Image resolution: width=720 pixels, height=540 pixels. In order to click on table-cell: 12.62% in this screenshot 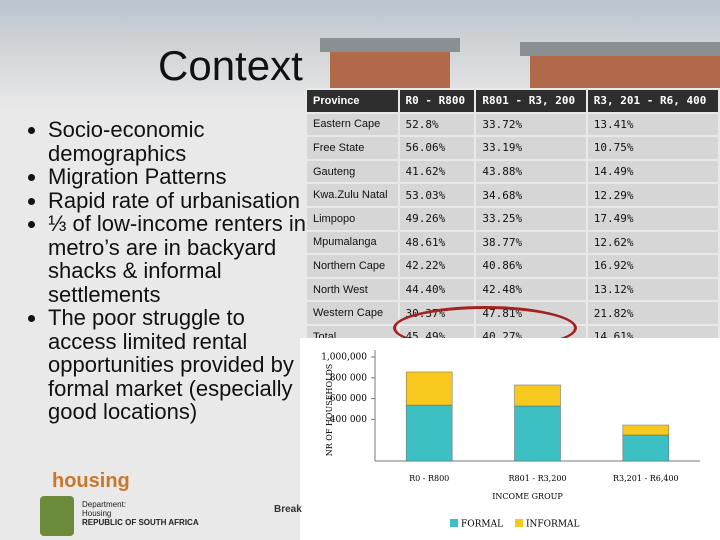, I will do `click(652, 242)`.